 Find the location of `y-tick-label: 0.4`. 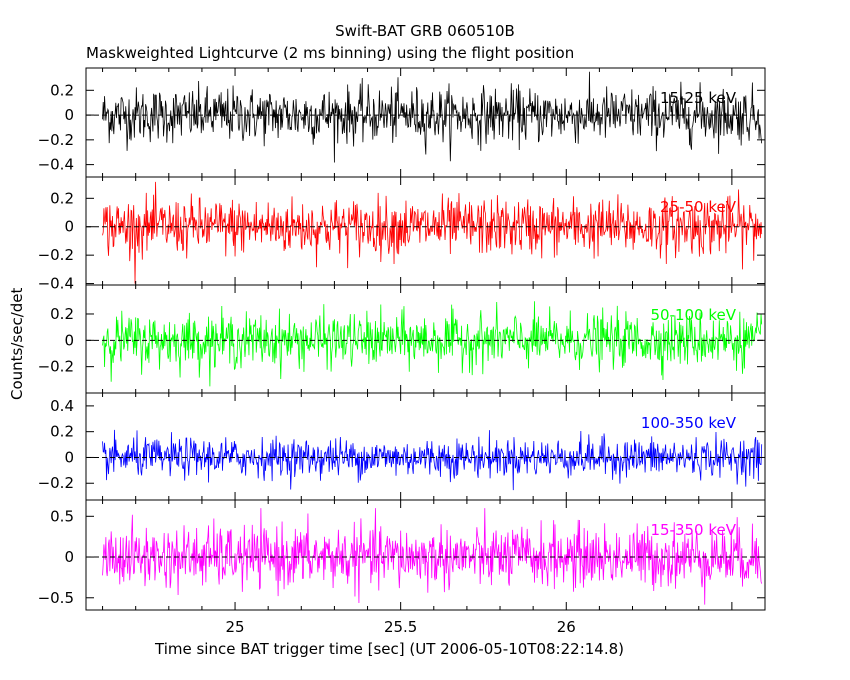

y-tick-label: 0.4 is located at coordinates (62, 406).